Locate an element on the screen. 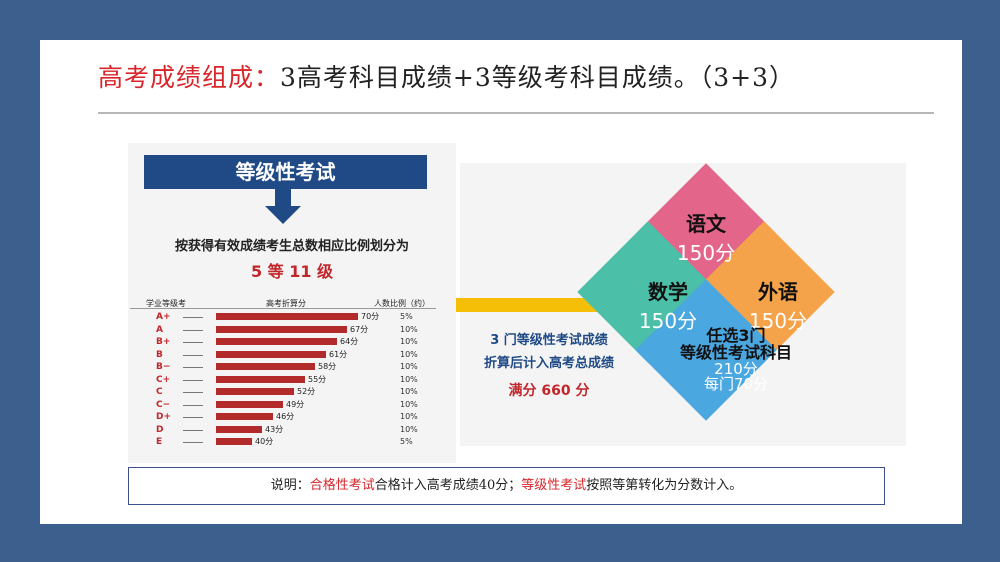 The image size is (1000, 562). elective-label: 任选3门 等级性考试科目 210分 每门70分 is located at coordinates (736, 360).